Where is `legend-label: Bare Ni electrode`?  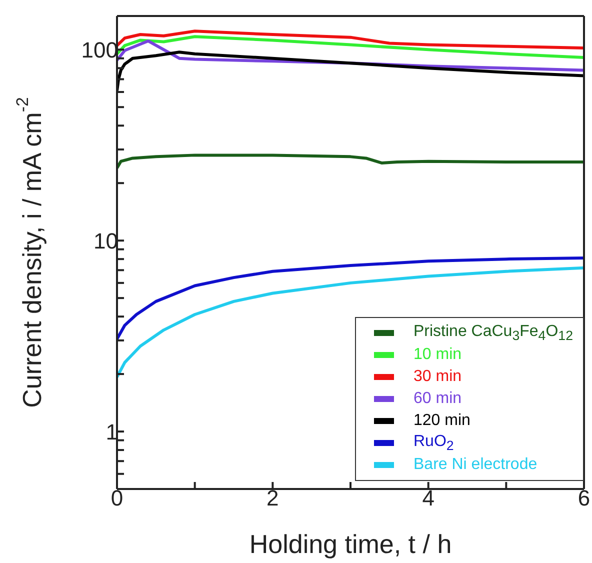
legend-label: Bare Ni electrode is located at coordinates (476, 465).